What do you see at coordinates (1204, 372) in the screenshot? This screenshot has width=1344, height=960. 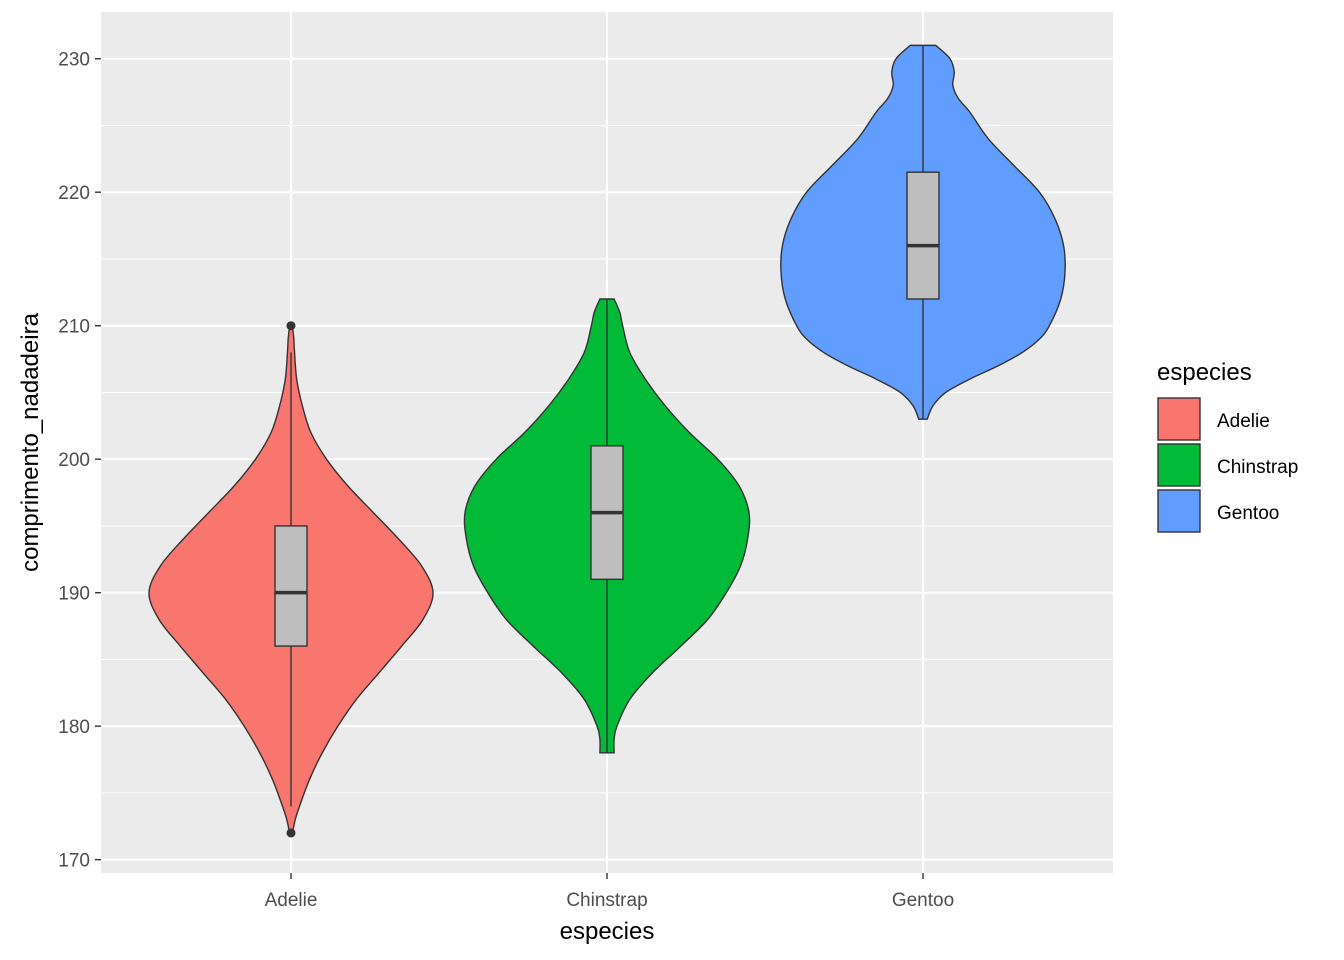 I see `legend-title: especies` at bounding box center [1204, 372].